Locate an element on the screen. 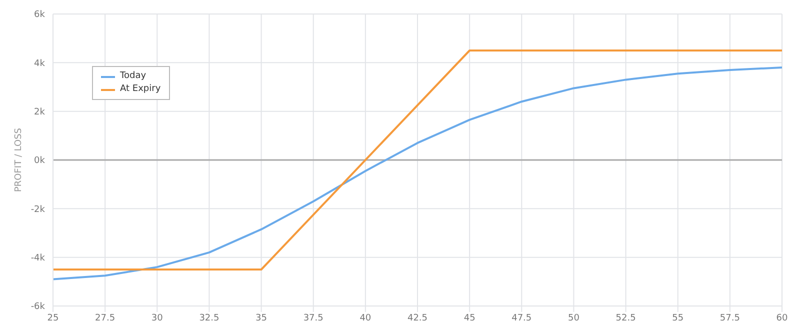  y-tick-label: 6k is located at coordinates (40, 15).